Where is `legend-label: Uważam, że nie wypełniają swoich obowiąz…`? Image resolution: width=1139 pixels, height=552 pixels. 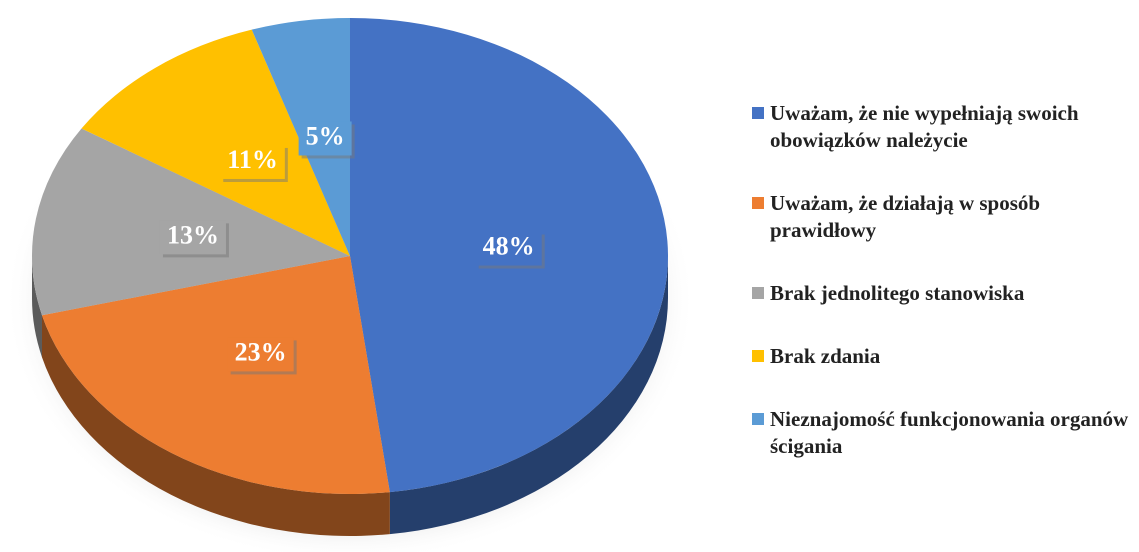
legend-label: Uważam, że nie wypełniają swoich obowiąz… is located at coordinates (924, 126).